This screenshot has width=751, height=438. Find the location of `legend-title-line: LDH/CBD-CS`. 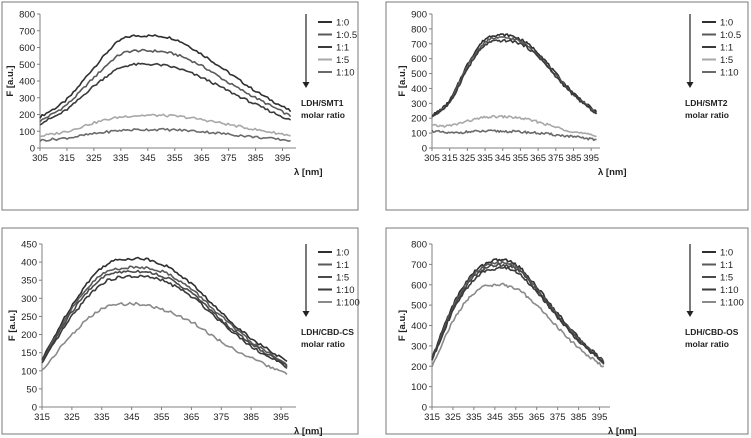

legend-title-line: LDH/CBD-CS is located at coordinates (327, 332).